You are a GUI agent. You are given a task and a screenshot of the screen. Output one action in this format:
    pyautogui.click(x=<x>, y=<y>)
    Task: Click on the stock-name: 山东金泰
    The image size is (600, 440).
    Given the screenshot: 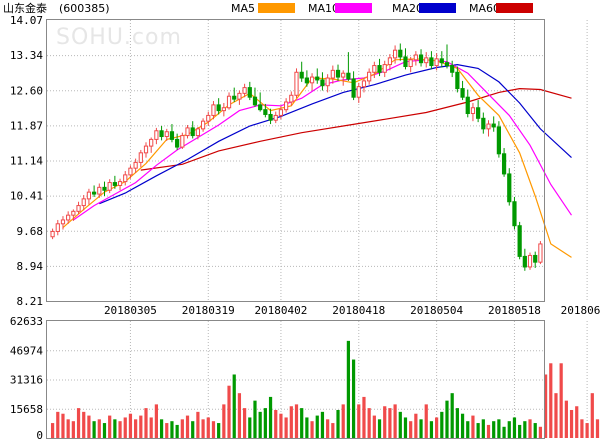 What is the action you would take?
    pyautogui.click(x=25, y=8)
    